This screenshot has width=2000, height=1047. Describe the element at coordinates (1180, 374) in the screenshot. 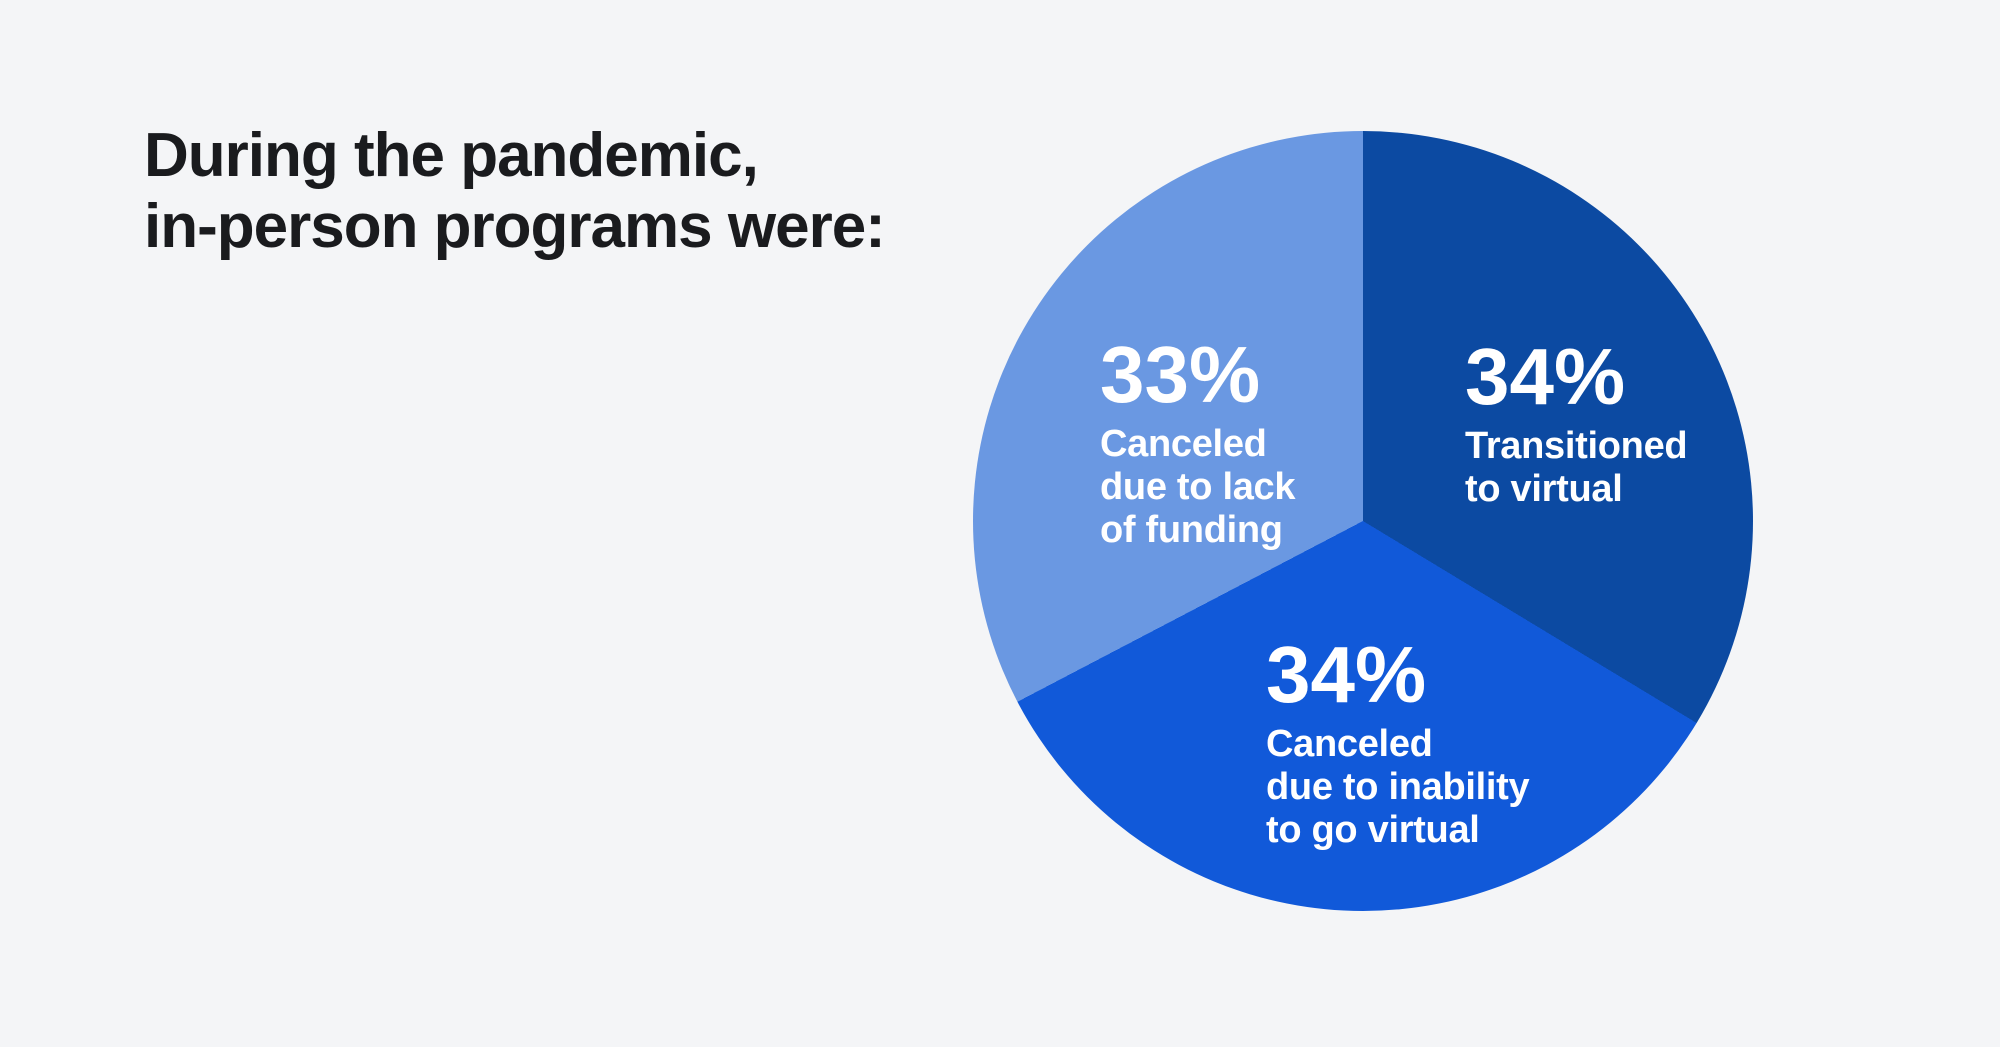

I see `slice-value-canceled-funding: 33%` at that location.